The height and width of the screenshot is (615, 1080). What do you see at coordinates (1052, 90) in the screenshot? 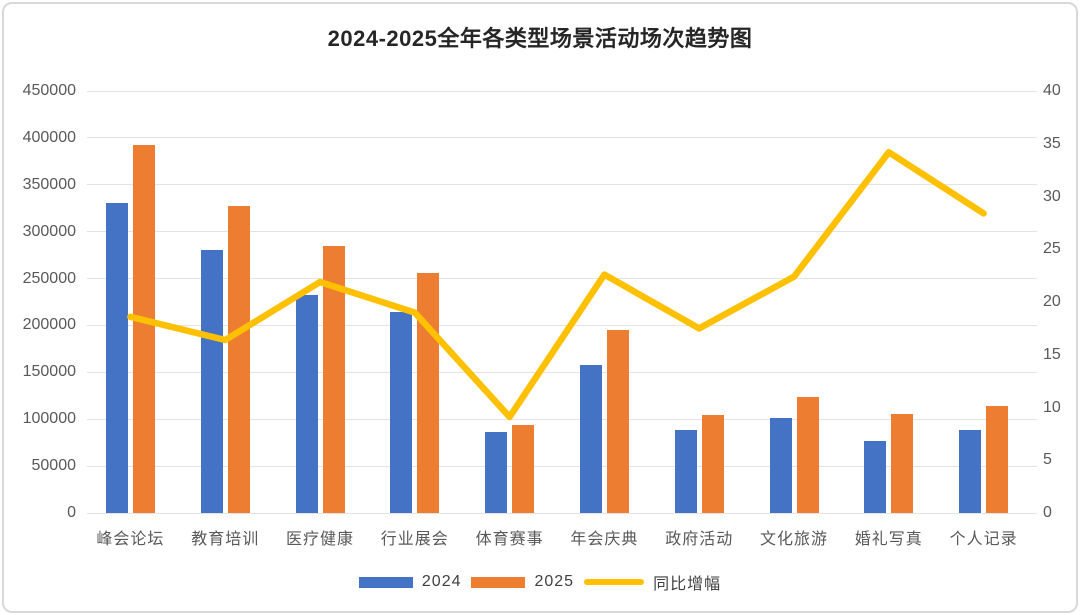
I see `right-axis-tick: 40` at bounding box center [1052, 90].